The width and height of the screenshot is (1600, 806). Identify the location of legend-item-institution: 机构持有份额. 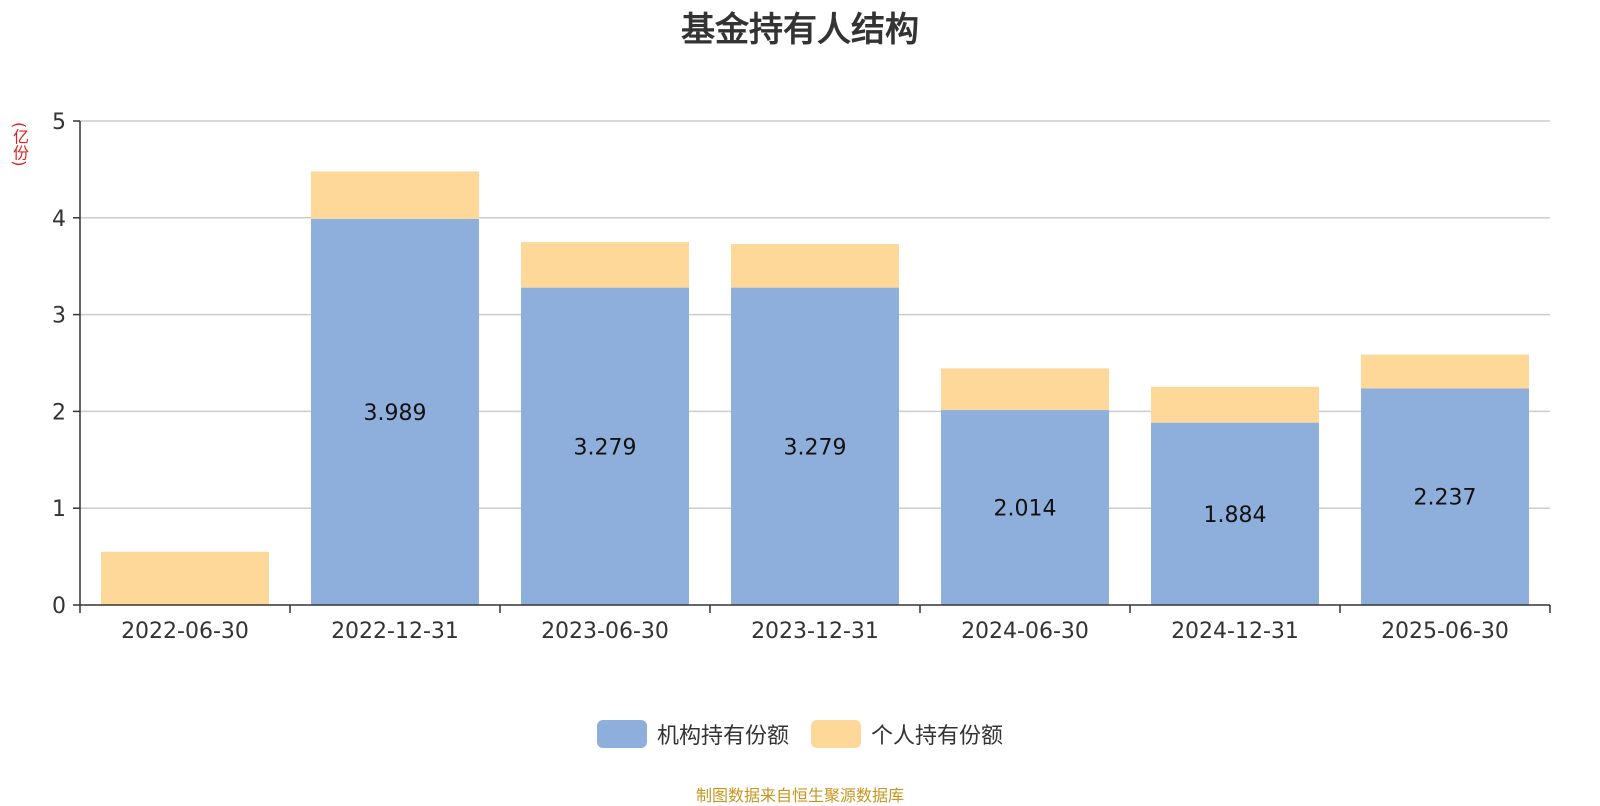
(692, 734).